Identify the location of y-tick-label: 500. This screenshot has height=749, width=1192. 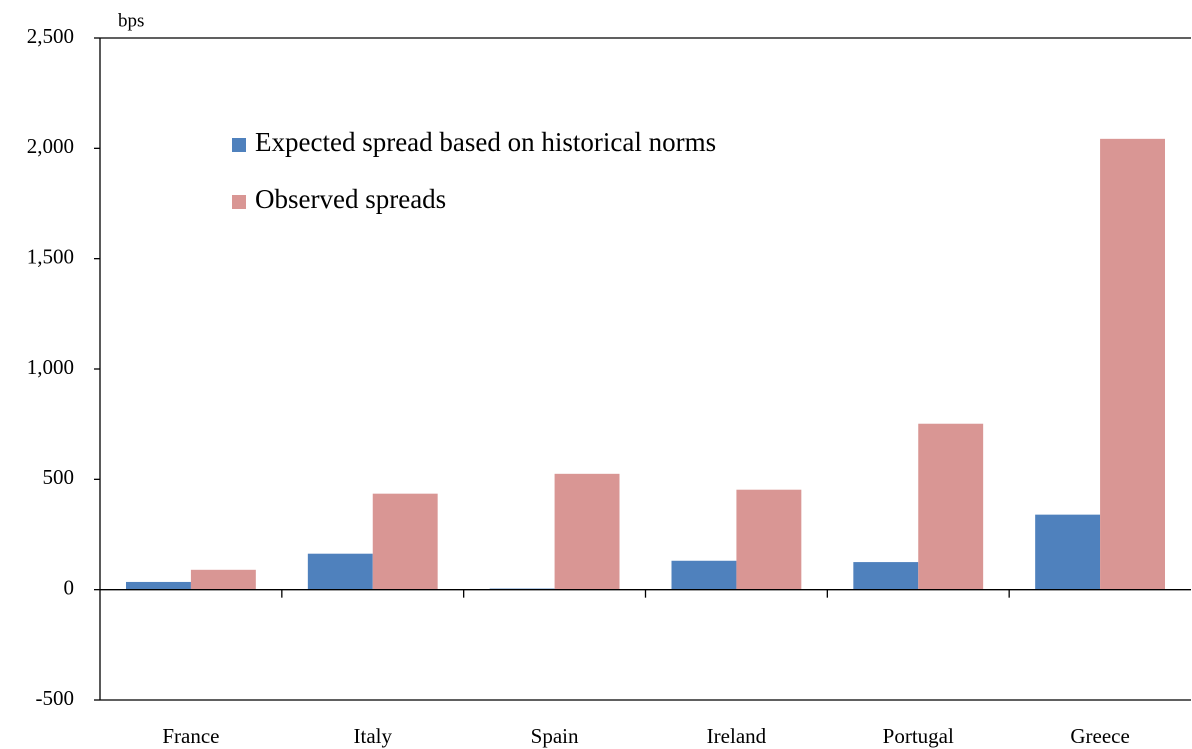
(59, 477).